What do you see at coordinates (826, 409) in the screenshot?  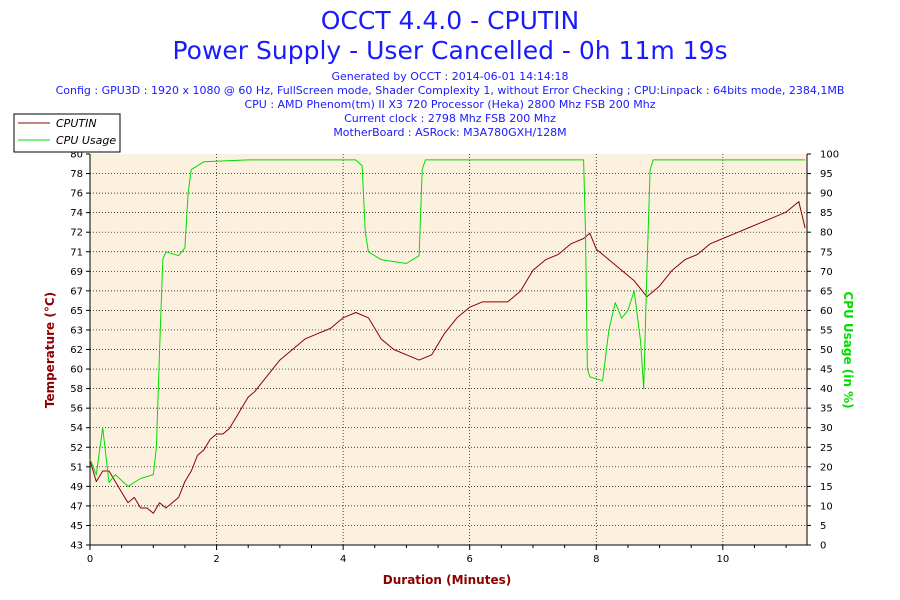 I see `y2-tick-label: 35` at bounding box center [826, 409].